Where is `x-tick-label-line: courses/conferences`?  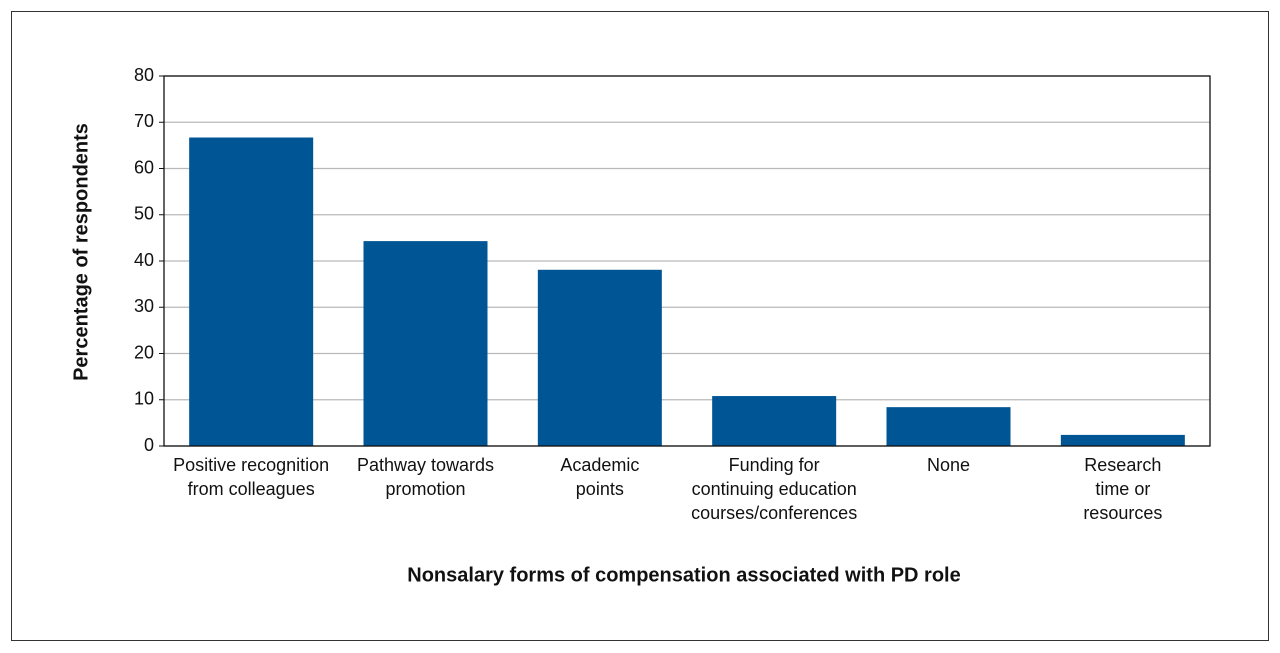
x-tick-label-line: courses/conferences is located at coordinates (774, 513).